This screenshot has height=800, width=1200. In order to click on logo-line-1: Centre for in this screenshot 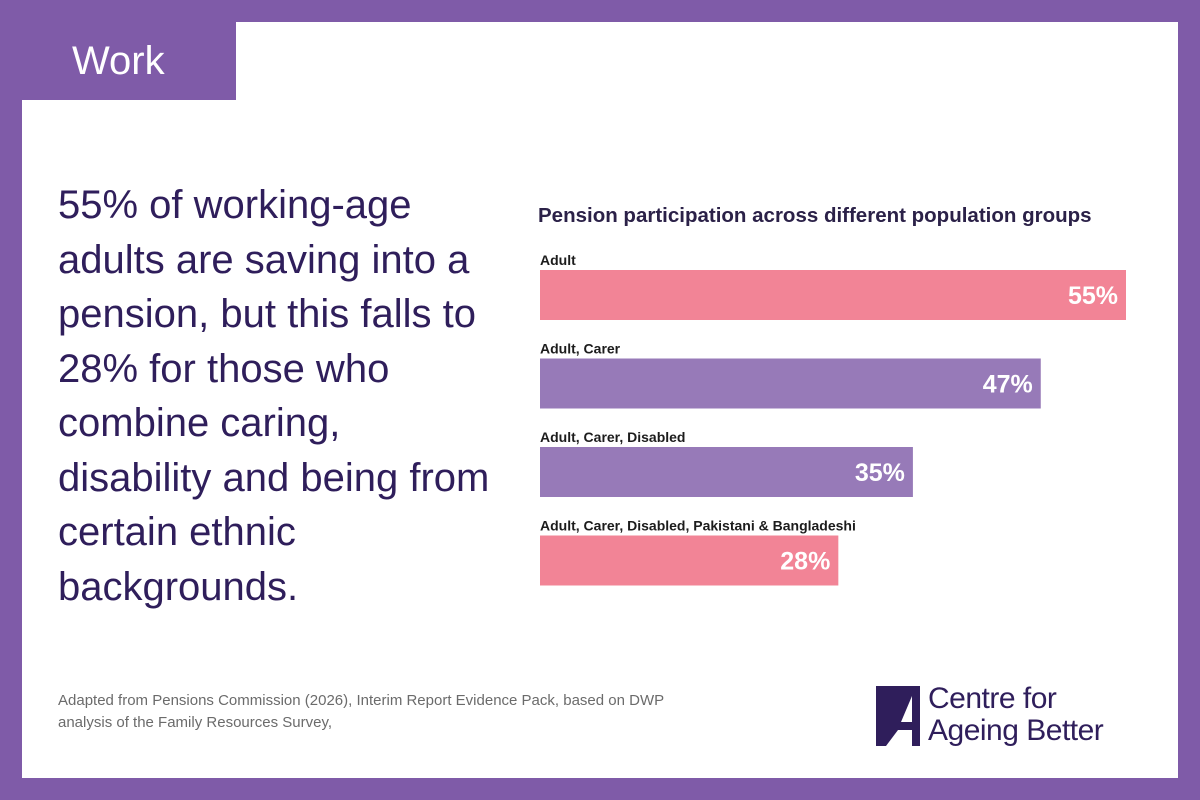, I will do `click(992, 698)`.